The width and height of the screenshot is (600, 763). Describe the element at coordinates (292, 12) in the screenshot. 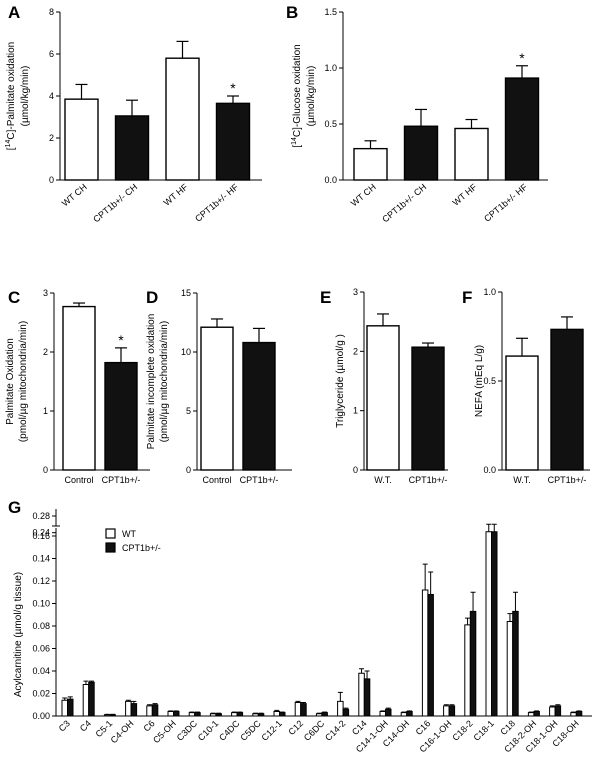

I see `panel-letter-B: B` at that location.